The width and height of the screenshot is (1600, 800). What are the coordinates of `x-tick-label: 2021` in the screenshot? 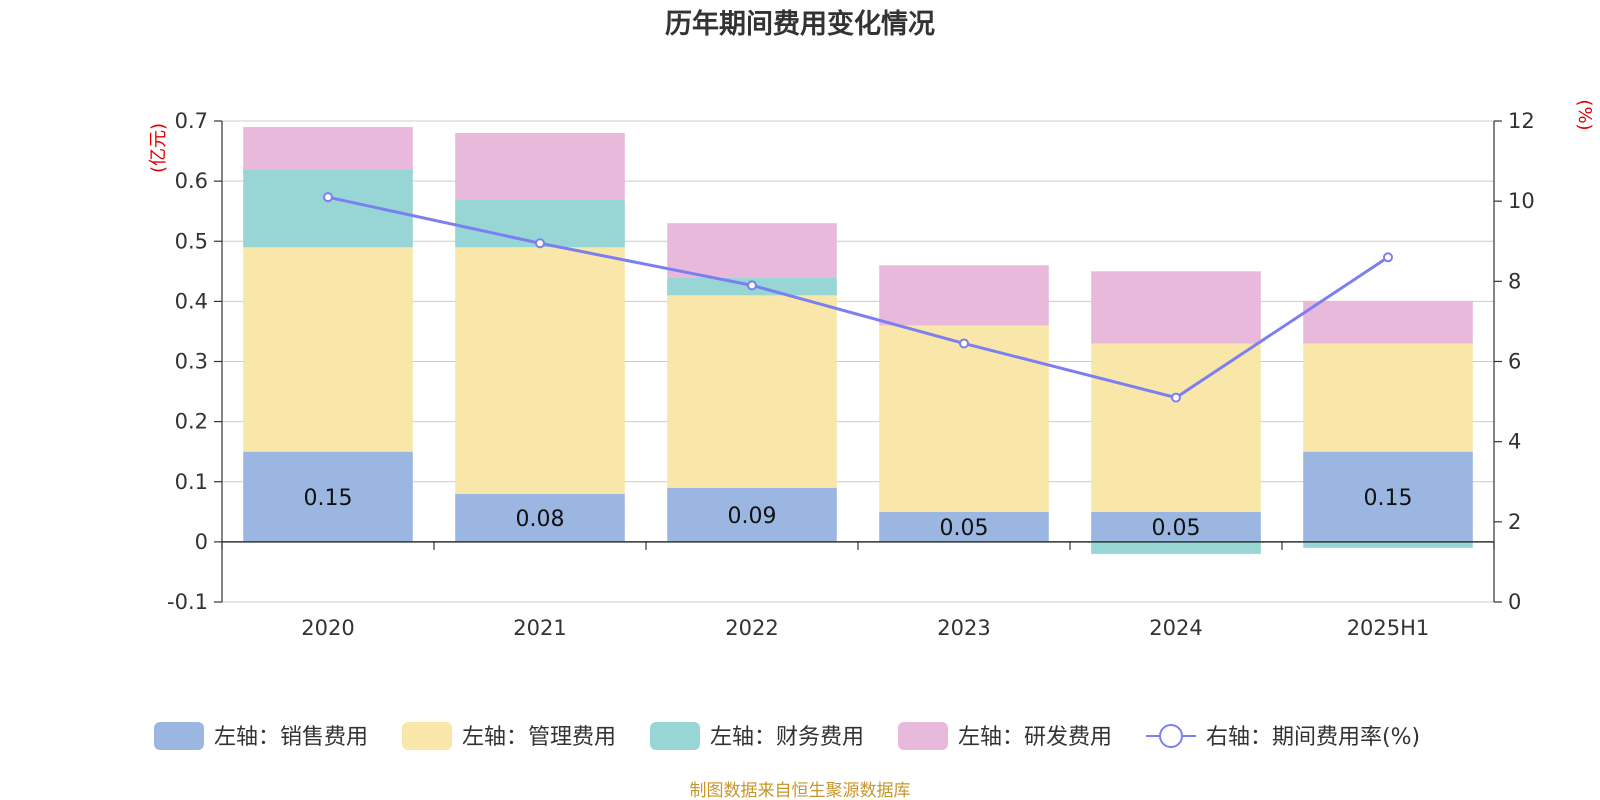 It's located at (539, 628).